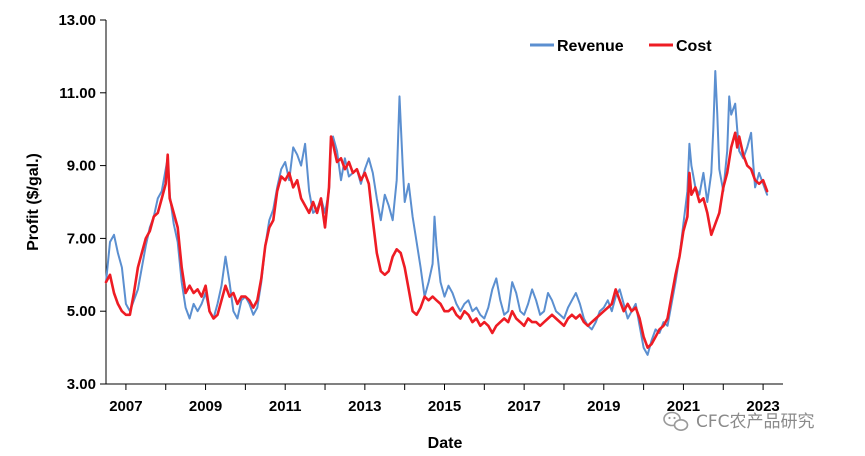 This screenshot has height=456, width=865. Describe the element at coordinates (676, 421) in the screenshot. I see `wechat-icon` at that location.